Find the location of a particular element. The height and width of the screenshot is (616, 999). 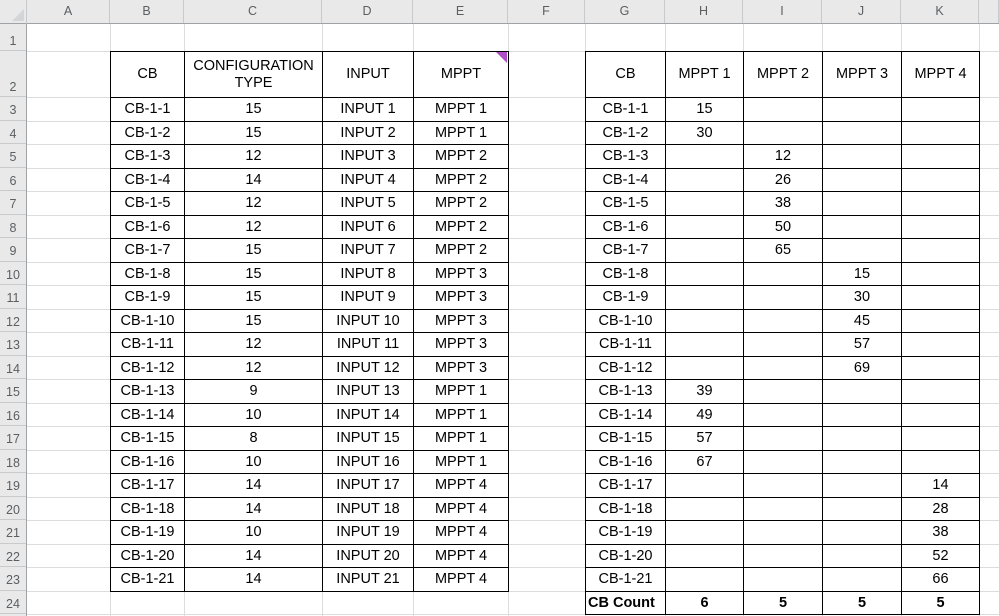

cell-C3: 15 is located at coordinates (253, 109).